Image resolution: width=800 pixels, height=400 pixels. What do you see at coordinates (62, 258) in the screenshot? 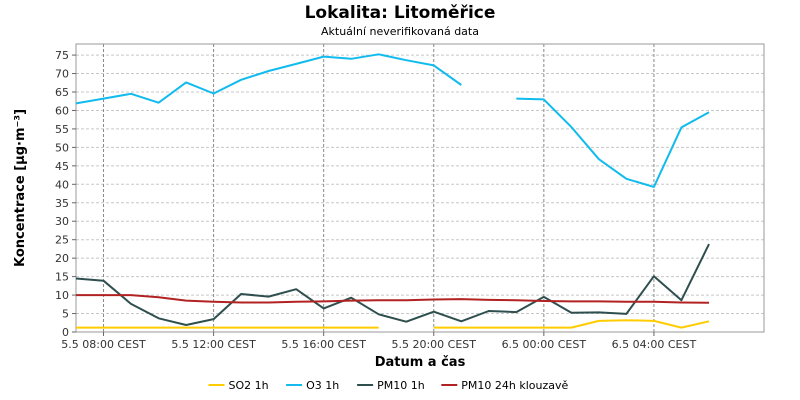
I see `y-tick-label: 20` at bounding box center [62, 258].